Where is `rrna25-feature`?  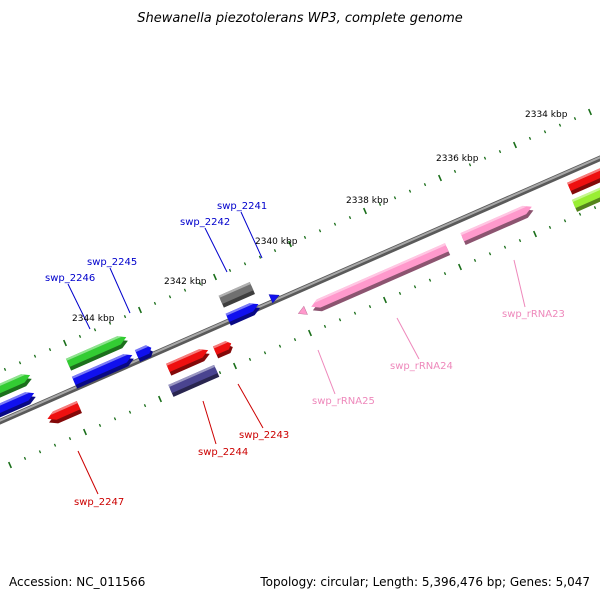 rrna25-feature is located at coordinates (302, 311).